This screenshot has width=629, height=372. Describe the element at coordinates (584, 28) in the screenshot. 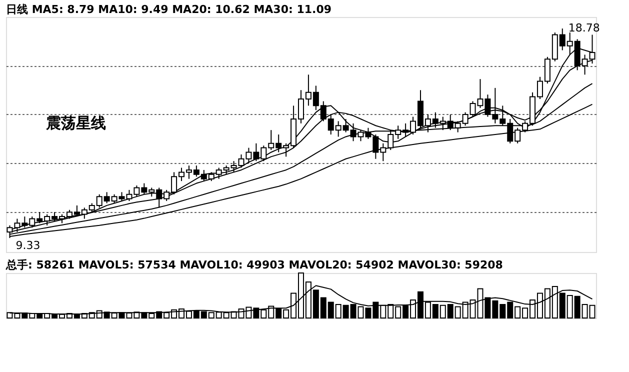

I see `annotation: 18.78` at that location.